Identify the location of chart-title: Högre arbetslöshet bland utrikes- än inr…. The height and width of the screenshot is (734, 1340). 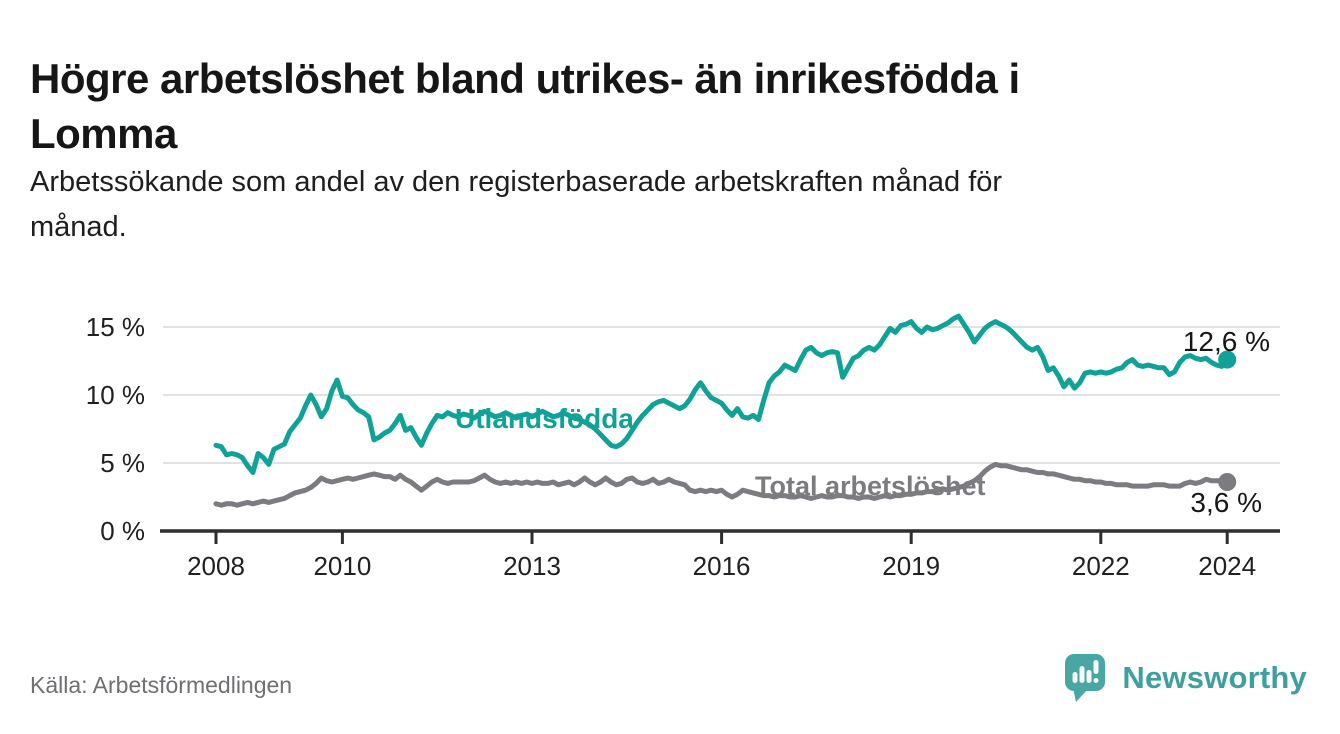
(677, 106).